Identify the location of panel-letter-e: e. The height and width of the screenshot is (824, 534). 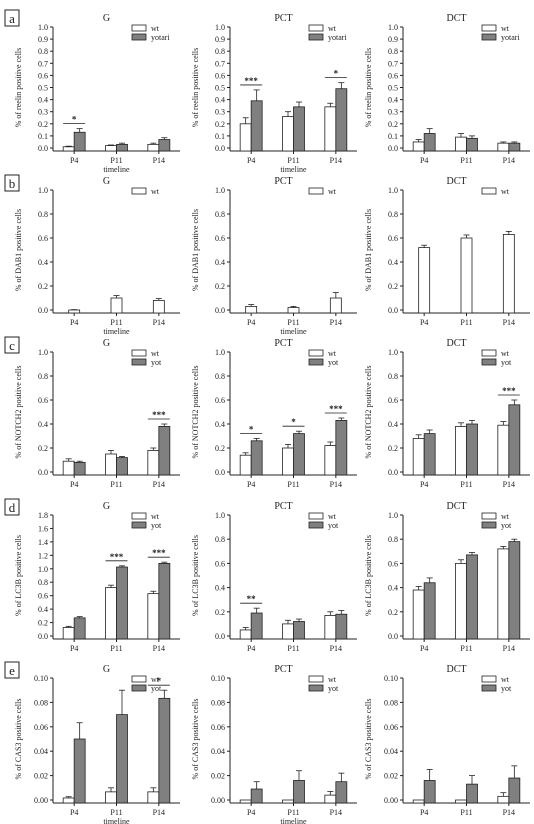
(12, 670).